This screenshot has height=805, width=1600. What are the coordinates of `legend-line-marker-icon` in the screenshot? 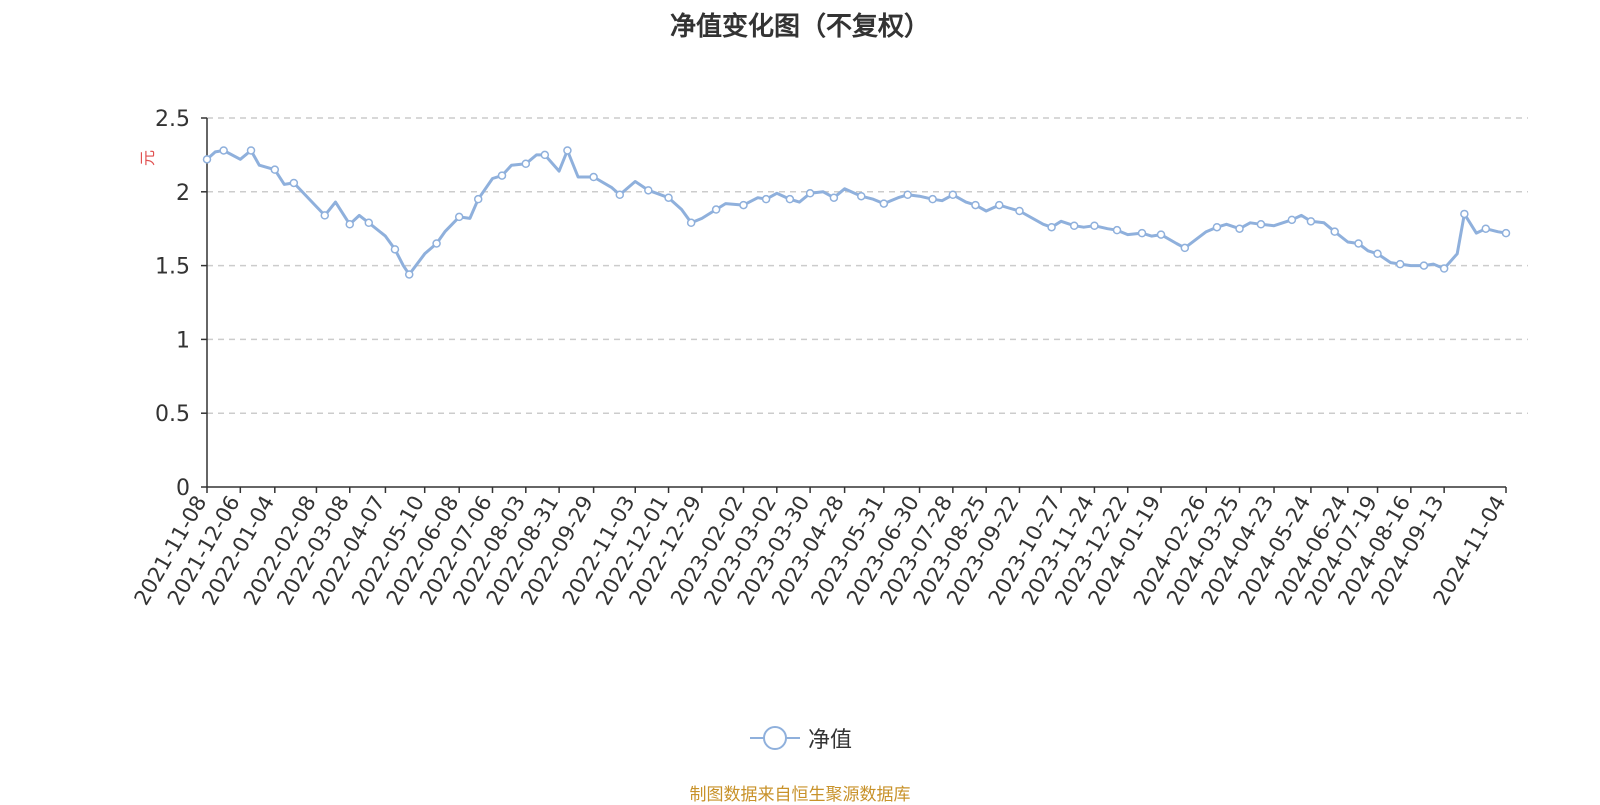 It's located at (775, 738).